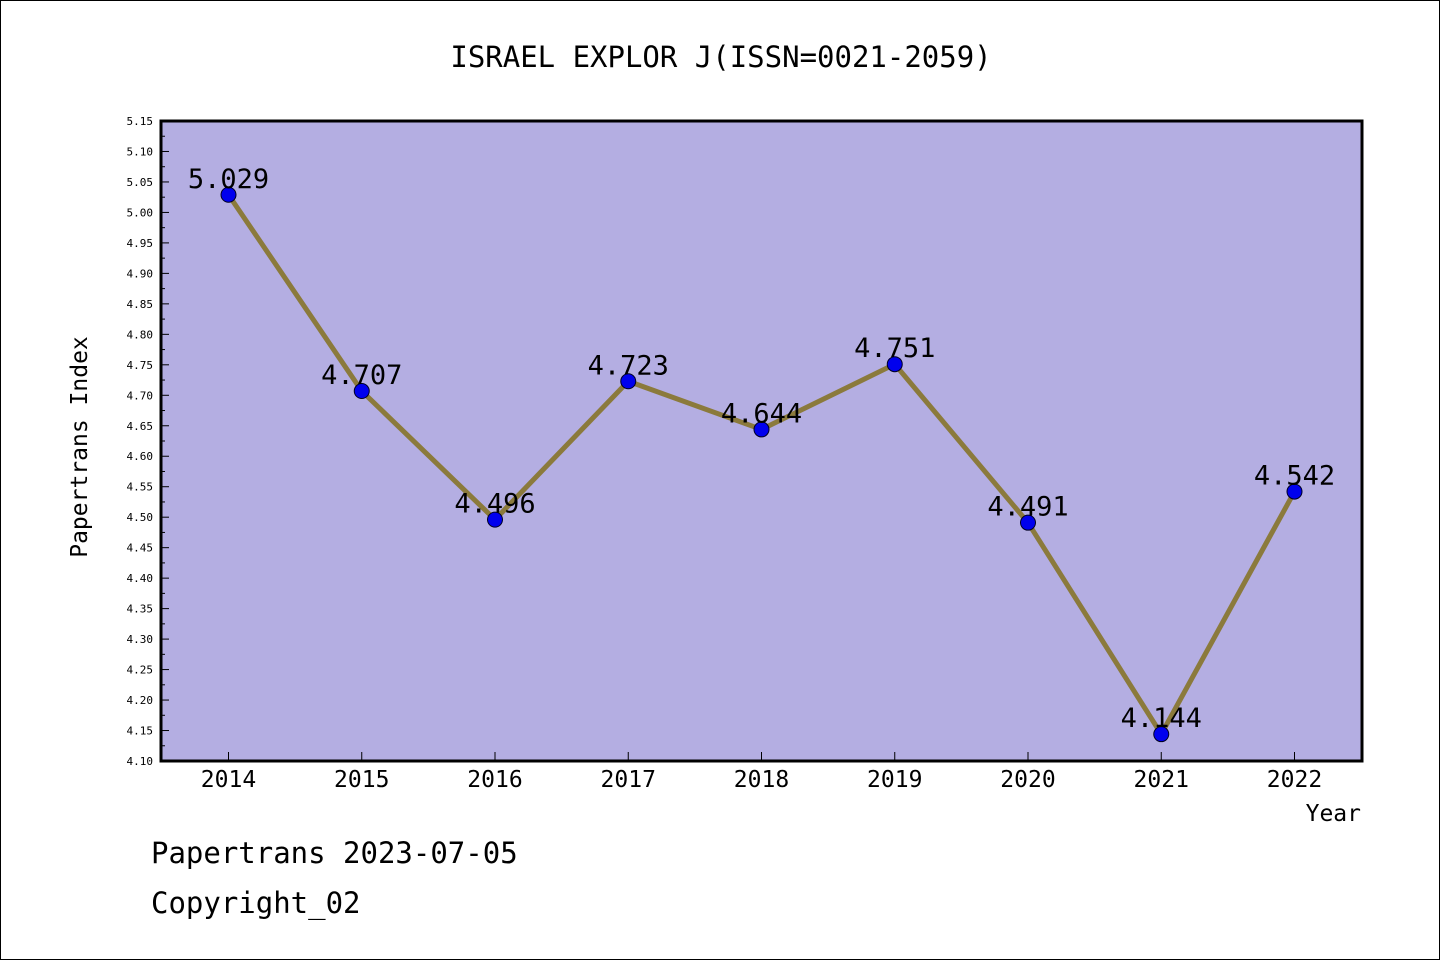 Image resolution: width=1440 pixels, height=960 pixels. Describe the element at coordinates (140, 304) in the screenshot. I see `y-tick-label: 4.85` at that location.